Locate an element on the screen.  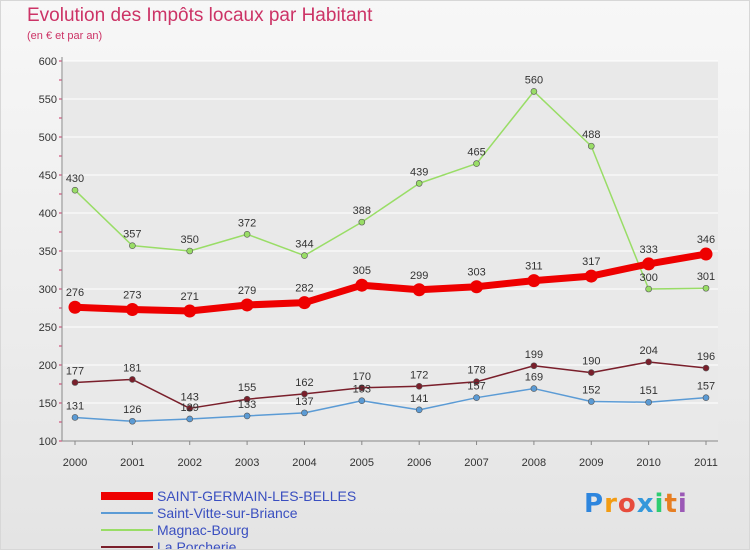
data-label-saint-vitte-sur-briance: 129 is located at coordinates (190, 408).